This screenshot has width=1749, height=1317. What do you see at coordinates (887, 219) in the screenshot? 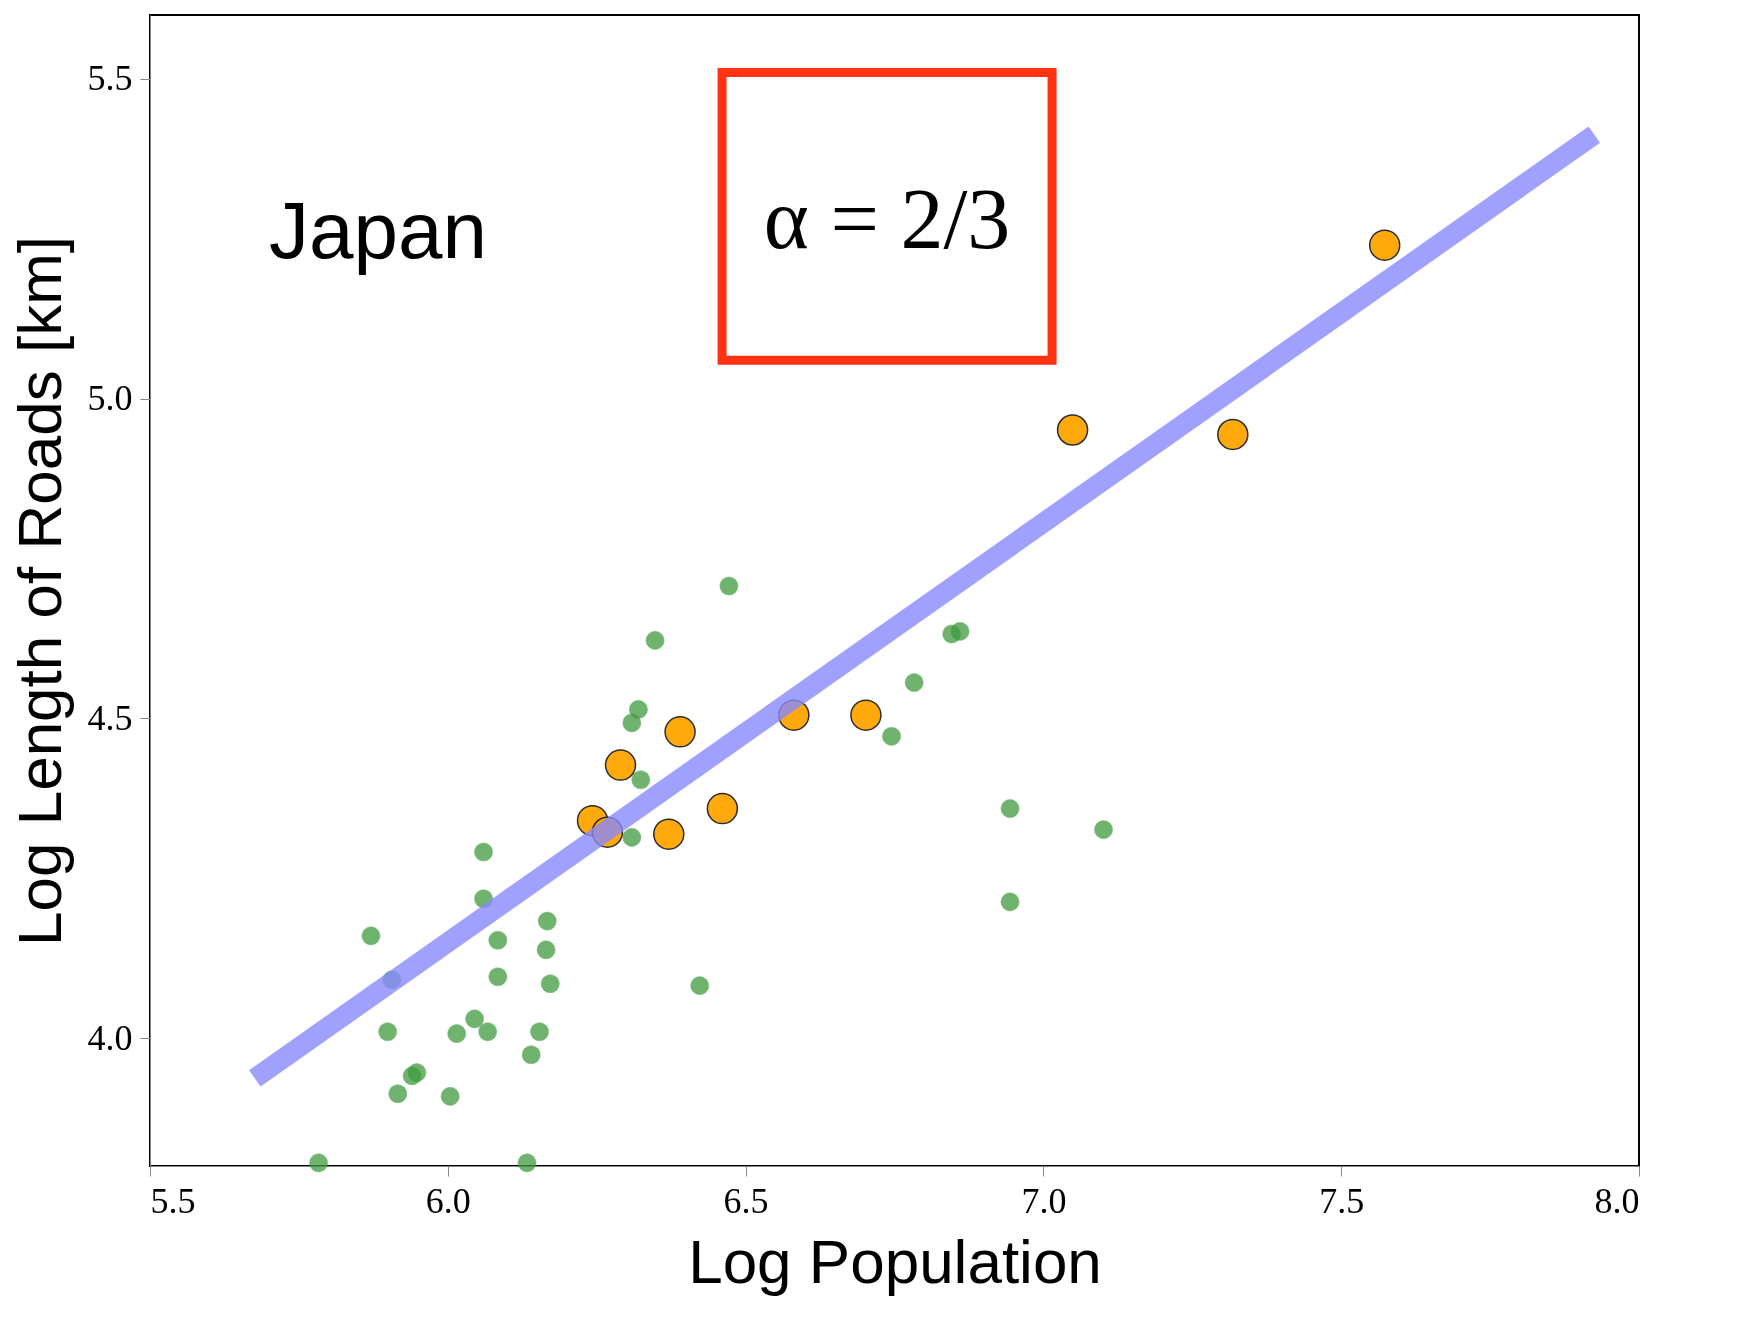
I see `annotation: α = 2/3` at bounding box center [887, 219].